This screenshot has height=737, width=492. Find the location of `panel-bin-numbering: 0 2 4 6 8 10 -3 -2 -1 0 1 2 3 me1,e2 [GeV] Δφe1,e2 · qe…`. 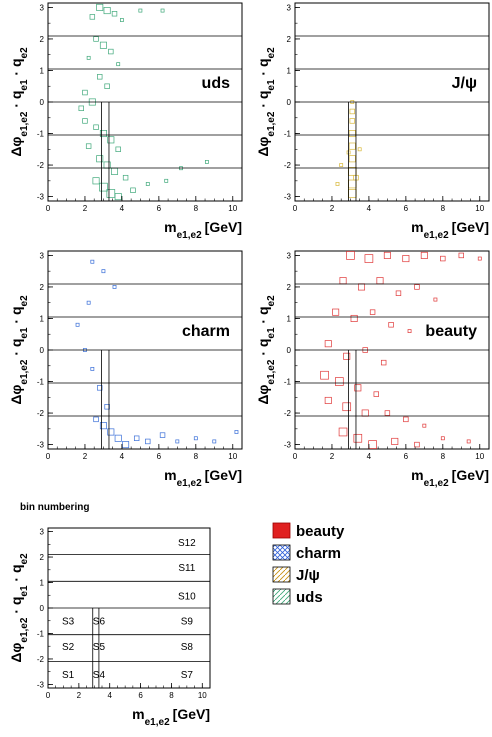

panel-bin-numbering: 0 2 4 6 8 10 -3 -2 -1 0 1 2 3 me1,e2 [GeV] Δφe1,e2 · qe… is located at coordinates (109, 615).